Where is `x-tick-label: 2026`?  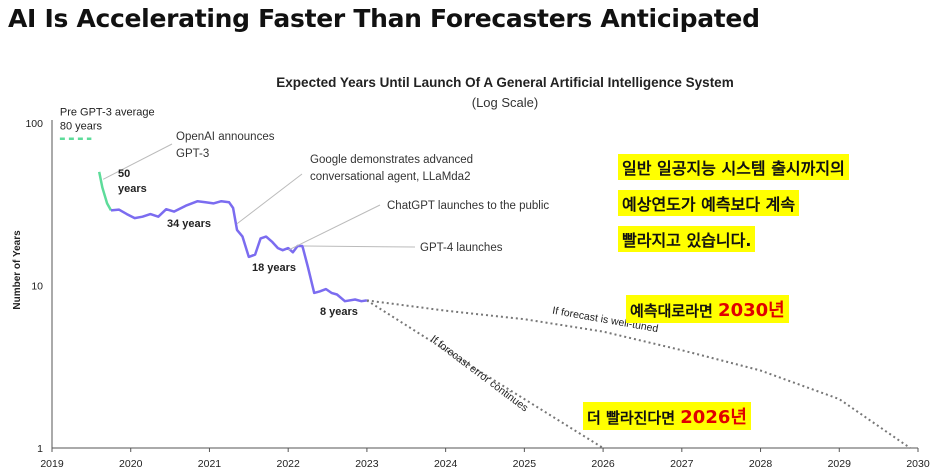
x-tick-label: 2026 is located at coordinates (603, 464).